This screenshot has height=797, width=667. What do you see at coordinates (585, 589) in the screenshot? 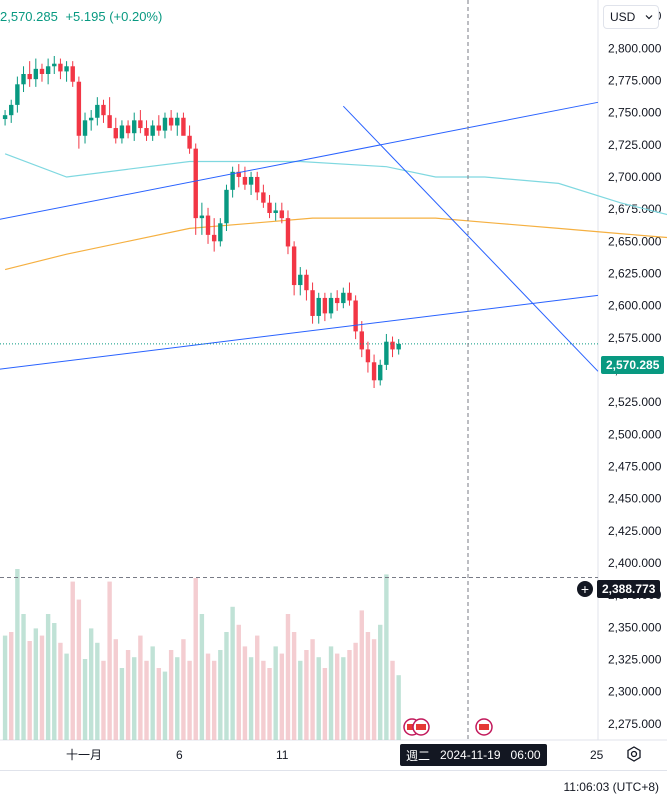
I see `plus-circle-icon: +` at bounding box center [585, 589].